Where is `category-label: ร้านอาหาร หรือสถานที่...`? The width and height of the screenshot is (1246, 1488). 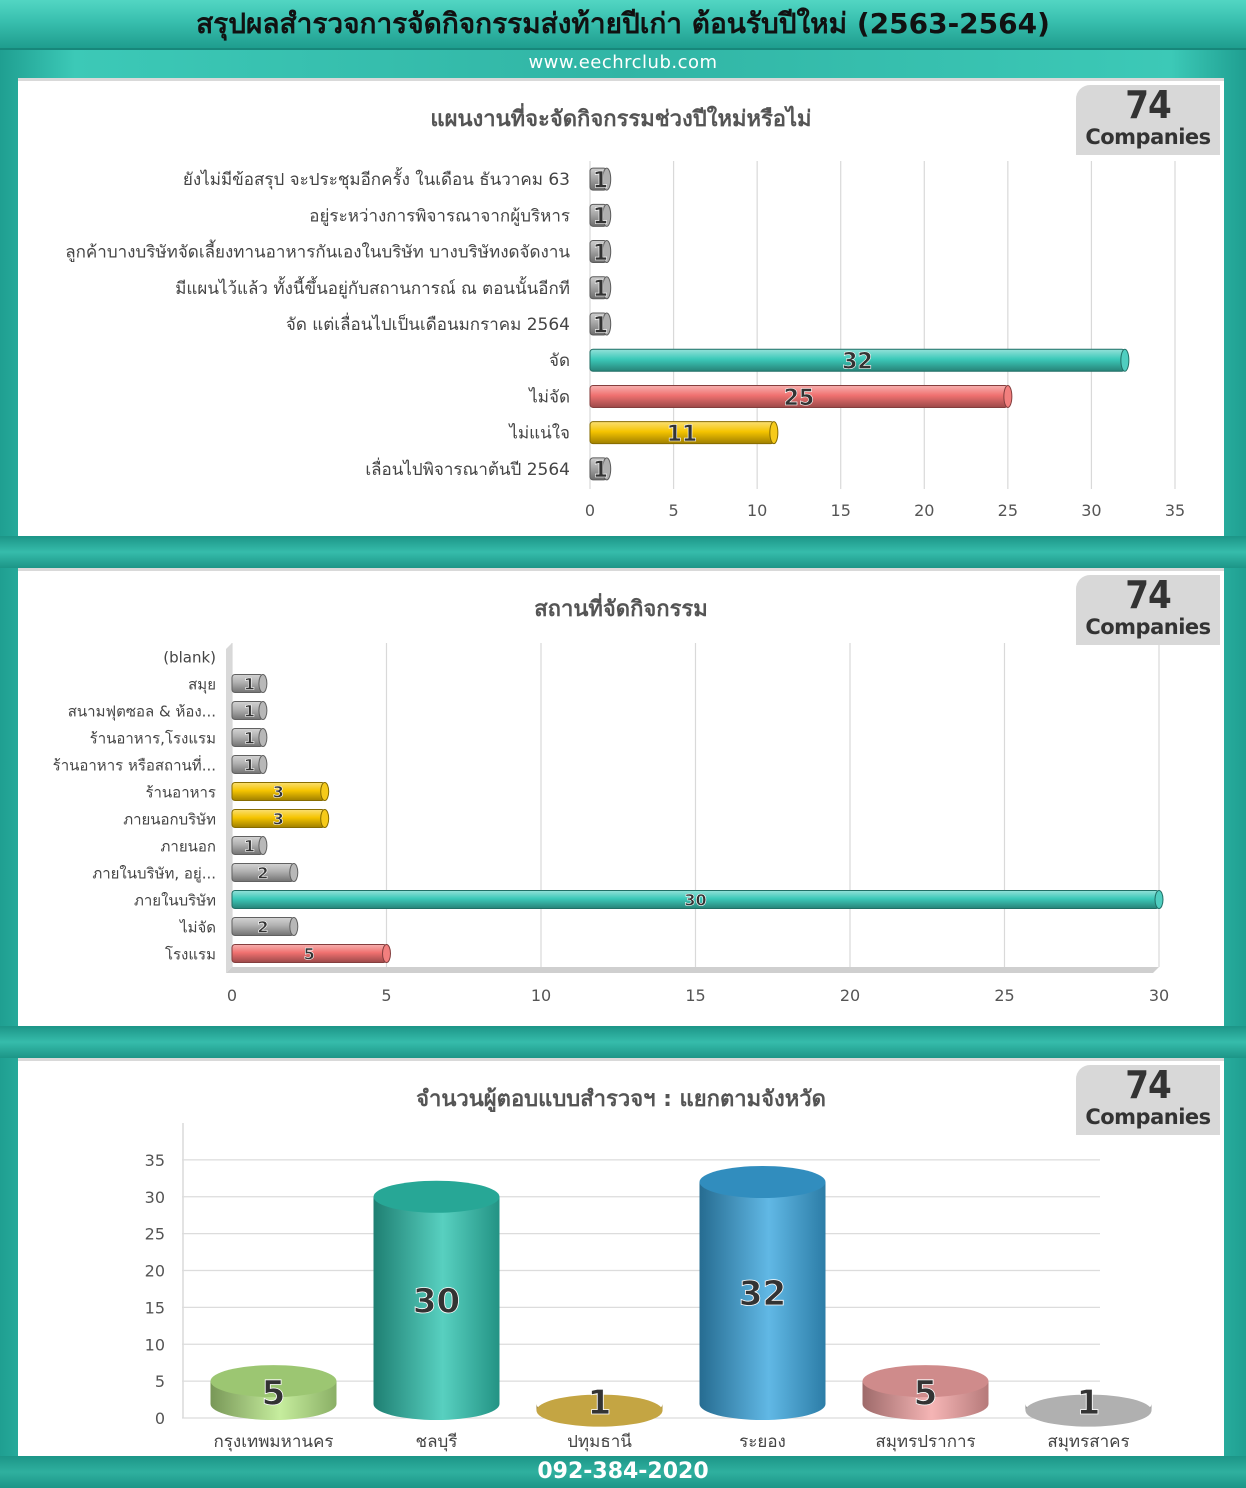
category-label: ร้านอาหาร หรือสถานที่... is located at coordinates (134, 765).